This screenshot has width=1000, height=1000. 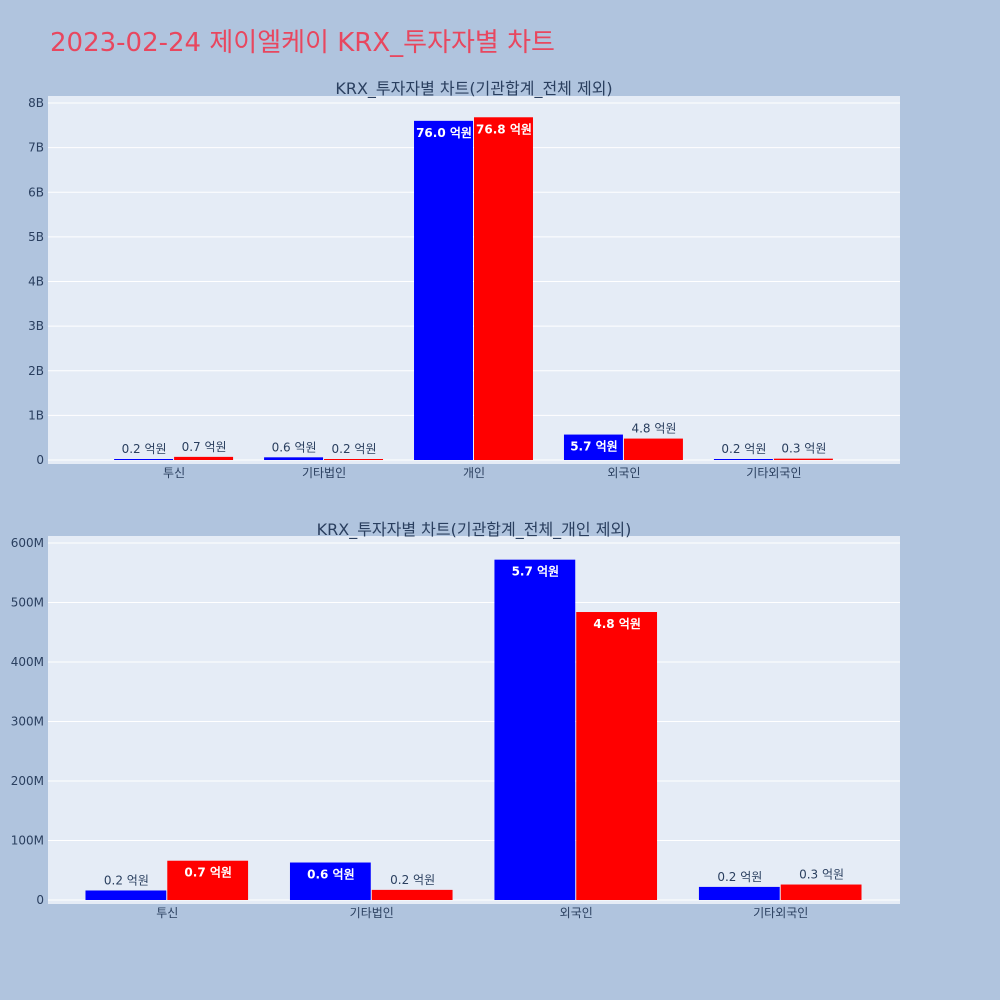 I want to click on x-tick-label: 개인, so click(x=474, y=473).